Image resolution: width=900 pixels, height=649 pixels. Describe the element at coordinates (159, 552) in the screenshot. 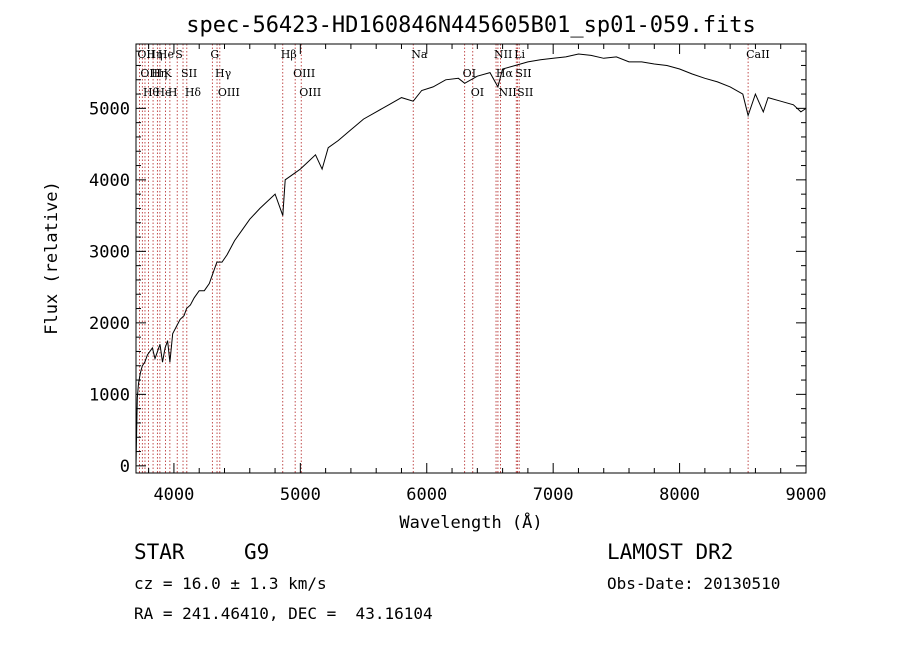

I see `class-label: STAR` at that location.